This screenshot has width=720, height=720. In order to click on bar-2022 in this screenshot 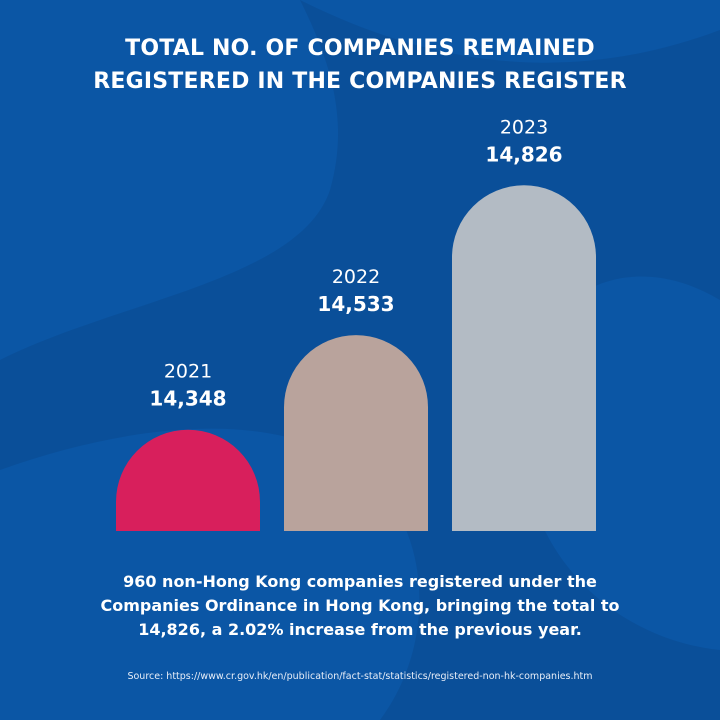, I will do `click(356, 433)`.